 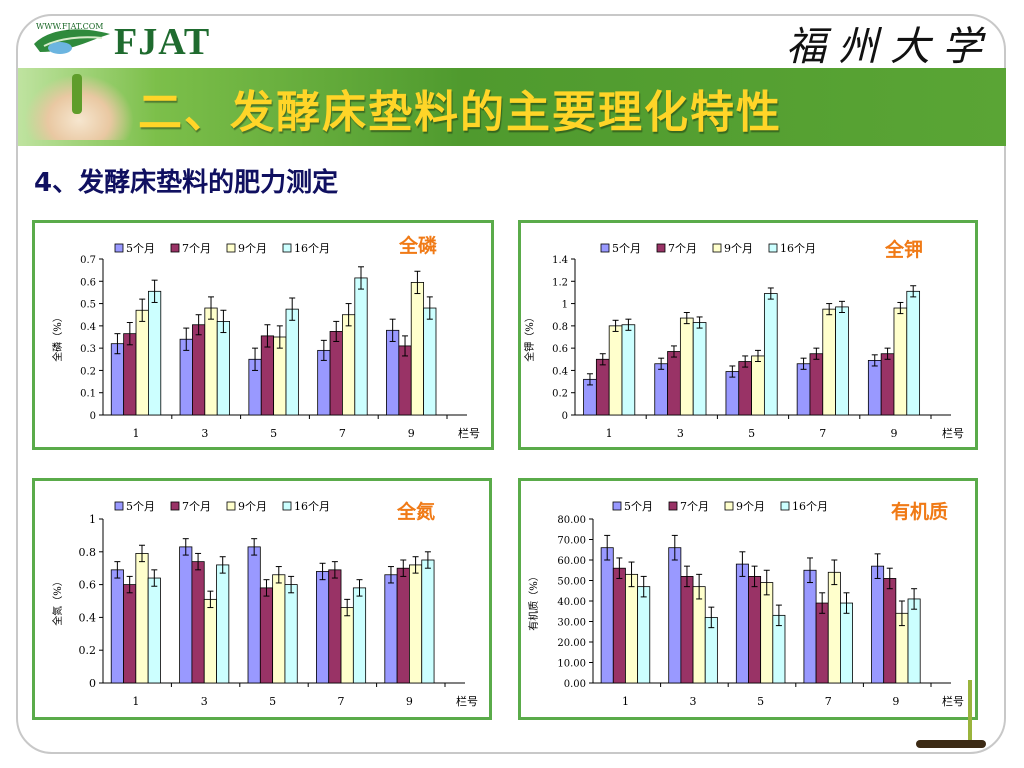 What do you see at coordinates (571, 561) in the screenshot?
I see `y-tick-label: 60.00` at bounding box center [571, 561].